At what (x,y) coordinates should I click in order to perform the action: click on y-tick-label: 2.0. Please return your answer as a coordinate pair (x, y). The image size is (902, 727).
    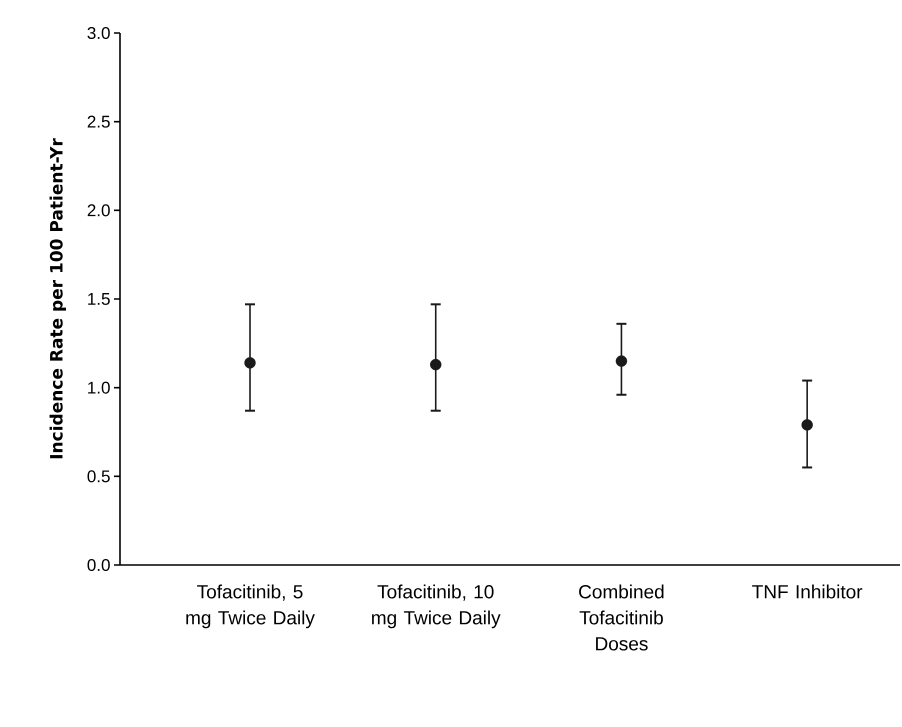
    Looking at the image, I should click on (99, 210).